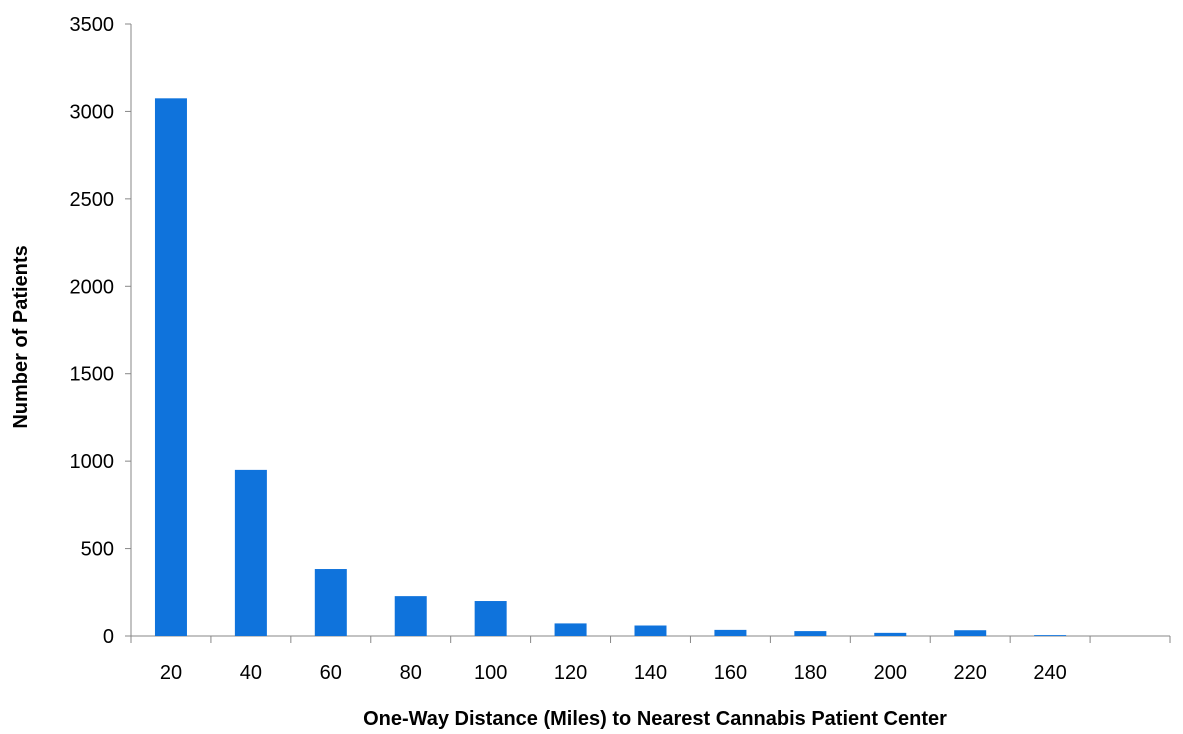  I want to click on y-tick-label: 2000, so click(92, 287).